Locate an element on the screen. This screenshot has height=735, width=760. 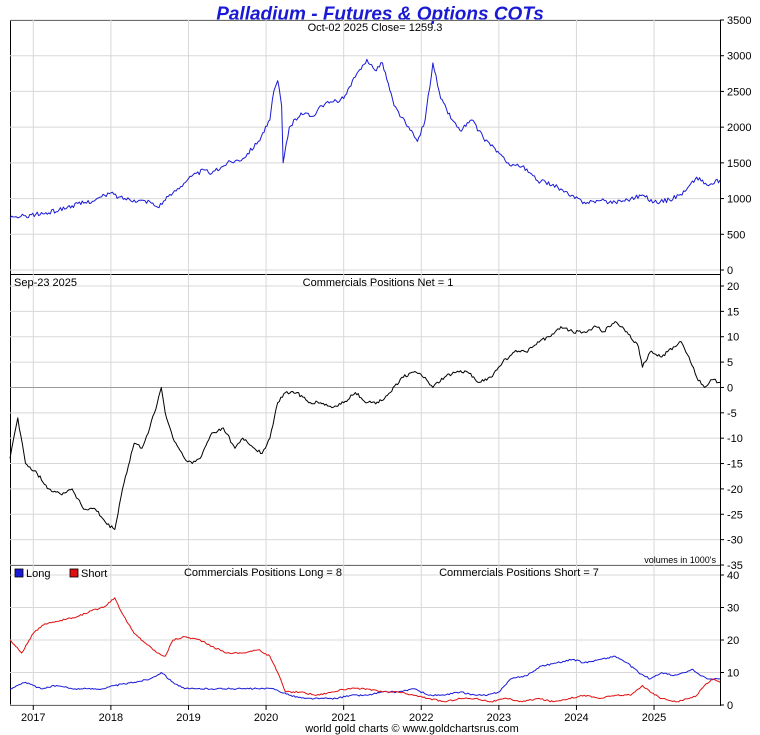
net-header: Commercials Positions Net = 1 is located at coordinates (378, 283).